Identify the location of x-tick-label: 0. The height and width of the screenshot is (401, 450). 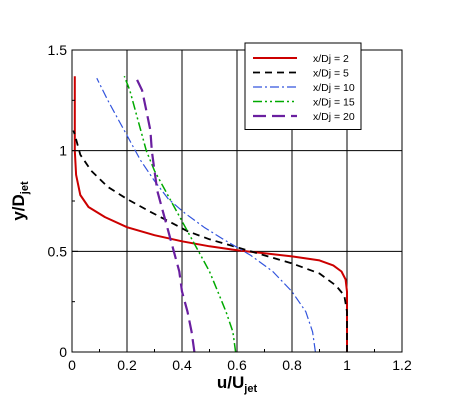
(72, 365).